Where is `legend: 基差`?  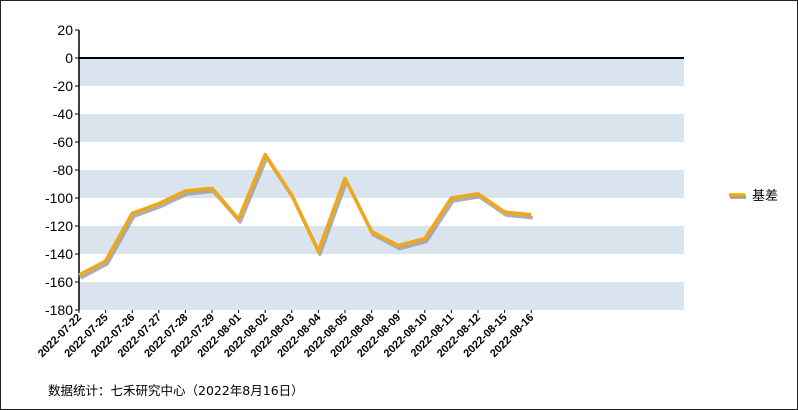
legend: 基差 is located at coordinates (753, 196).